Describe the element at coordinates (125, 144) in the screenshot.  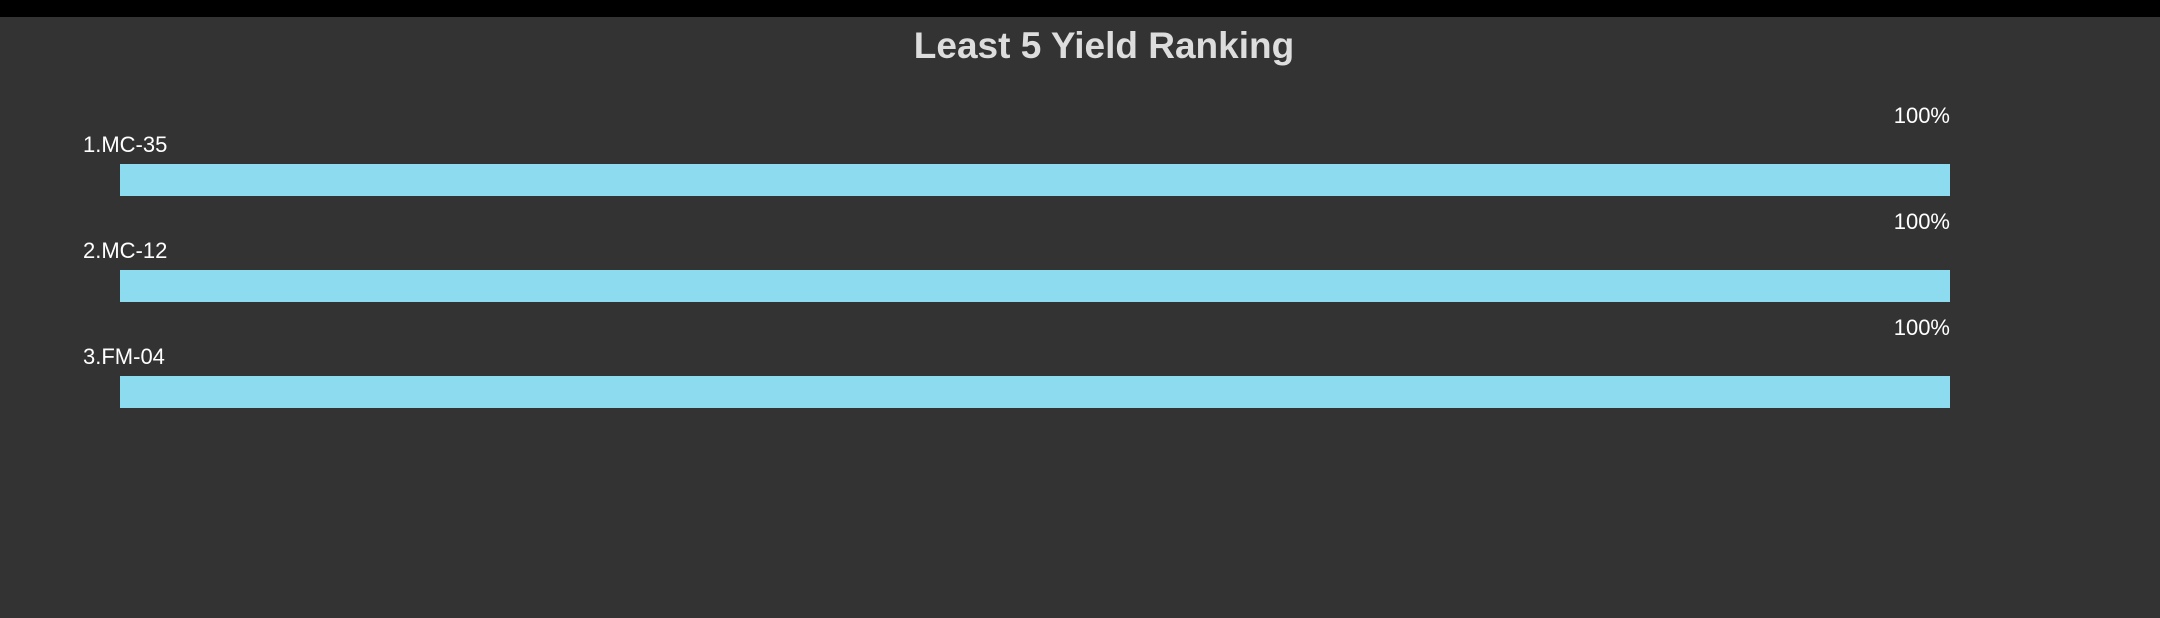
I see `rank-label: 1.MC-35` at that location.